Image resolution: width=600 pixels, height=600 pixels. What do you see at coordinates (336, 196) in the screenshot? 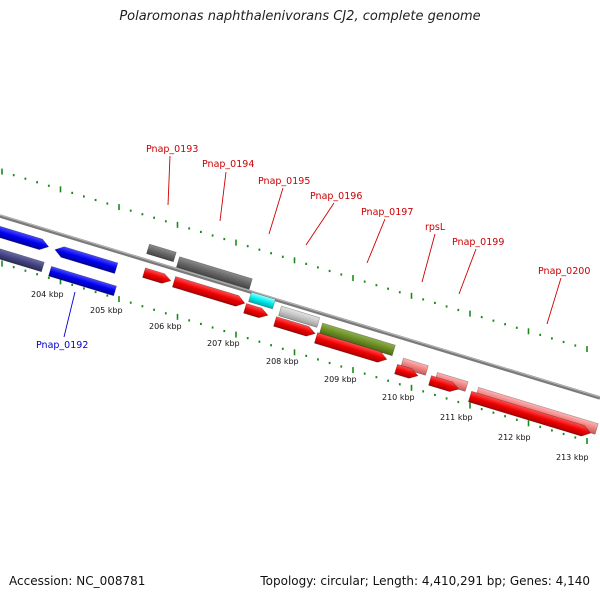
I see `gene-label-pnap-0196: Pnap_0196` at bounding box center [336, 196].